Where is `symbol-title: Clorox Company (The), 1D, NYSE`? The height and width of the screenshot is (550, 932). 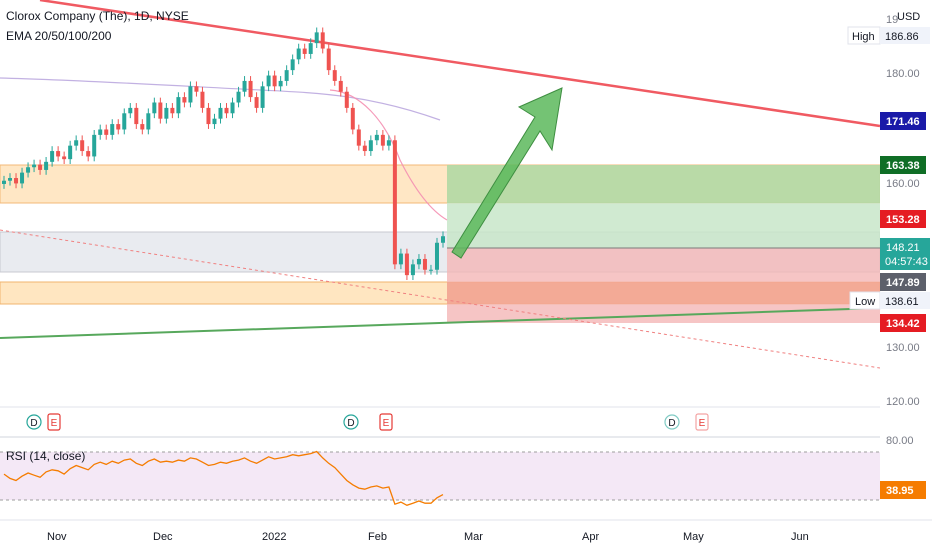 symbol-title: Clorox Company (The), 1D, NYSE is located at coordinates (97, 16).